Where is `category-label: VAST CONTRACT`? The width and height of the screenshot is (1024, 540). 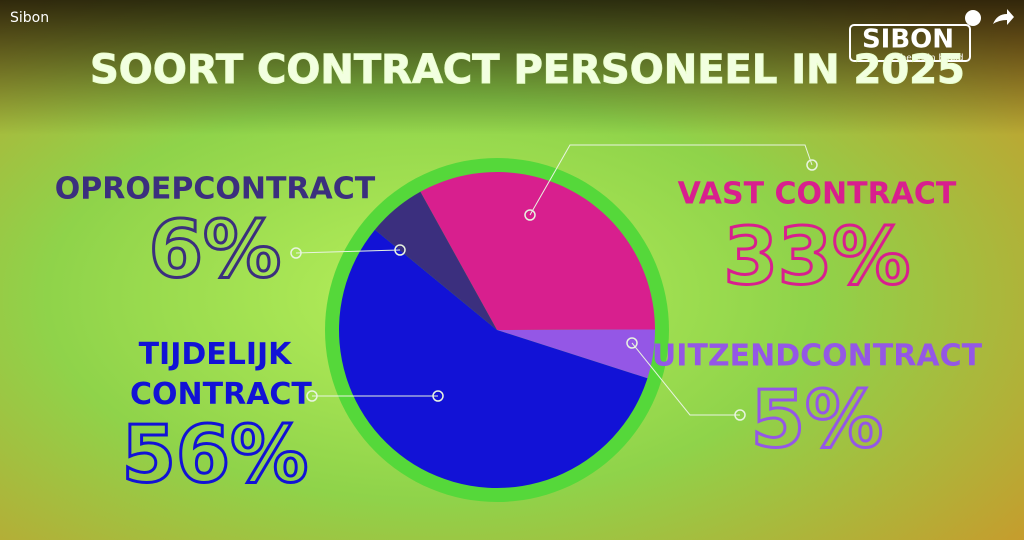
category-label: VAST CONTRACT is located at coordinates (817, 194).